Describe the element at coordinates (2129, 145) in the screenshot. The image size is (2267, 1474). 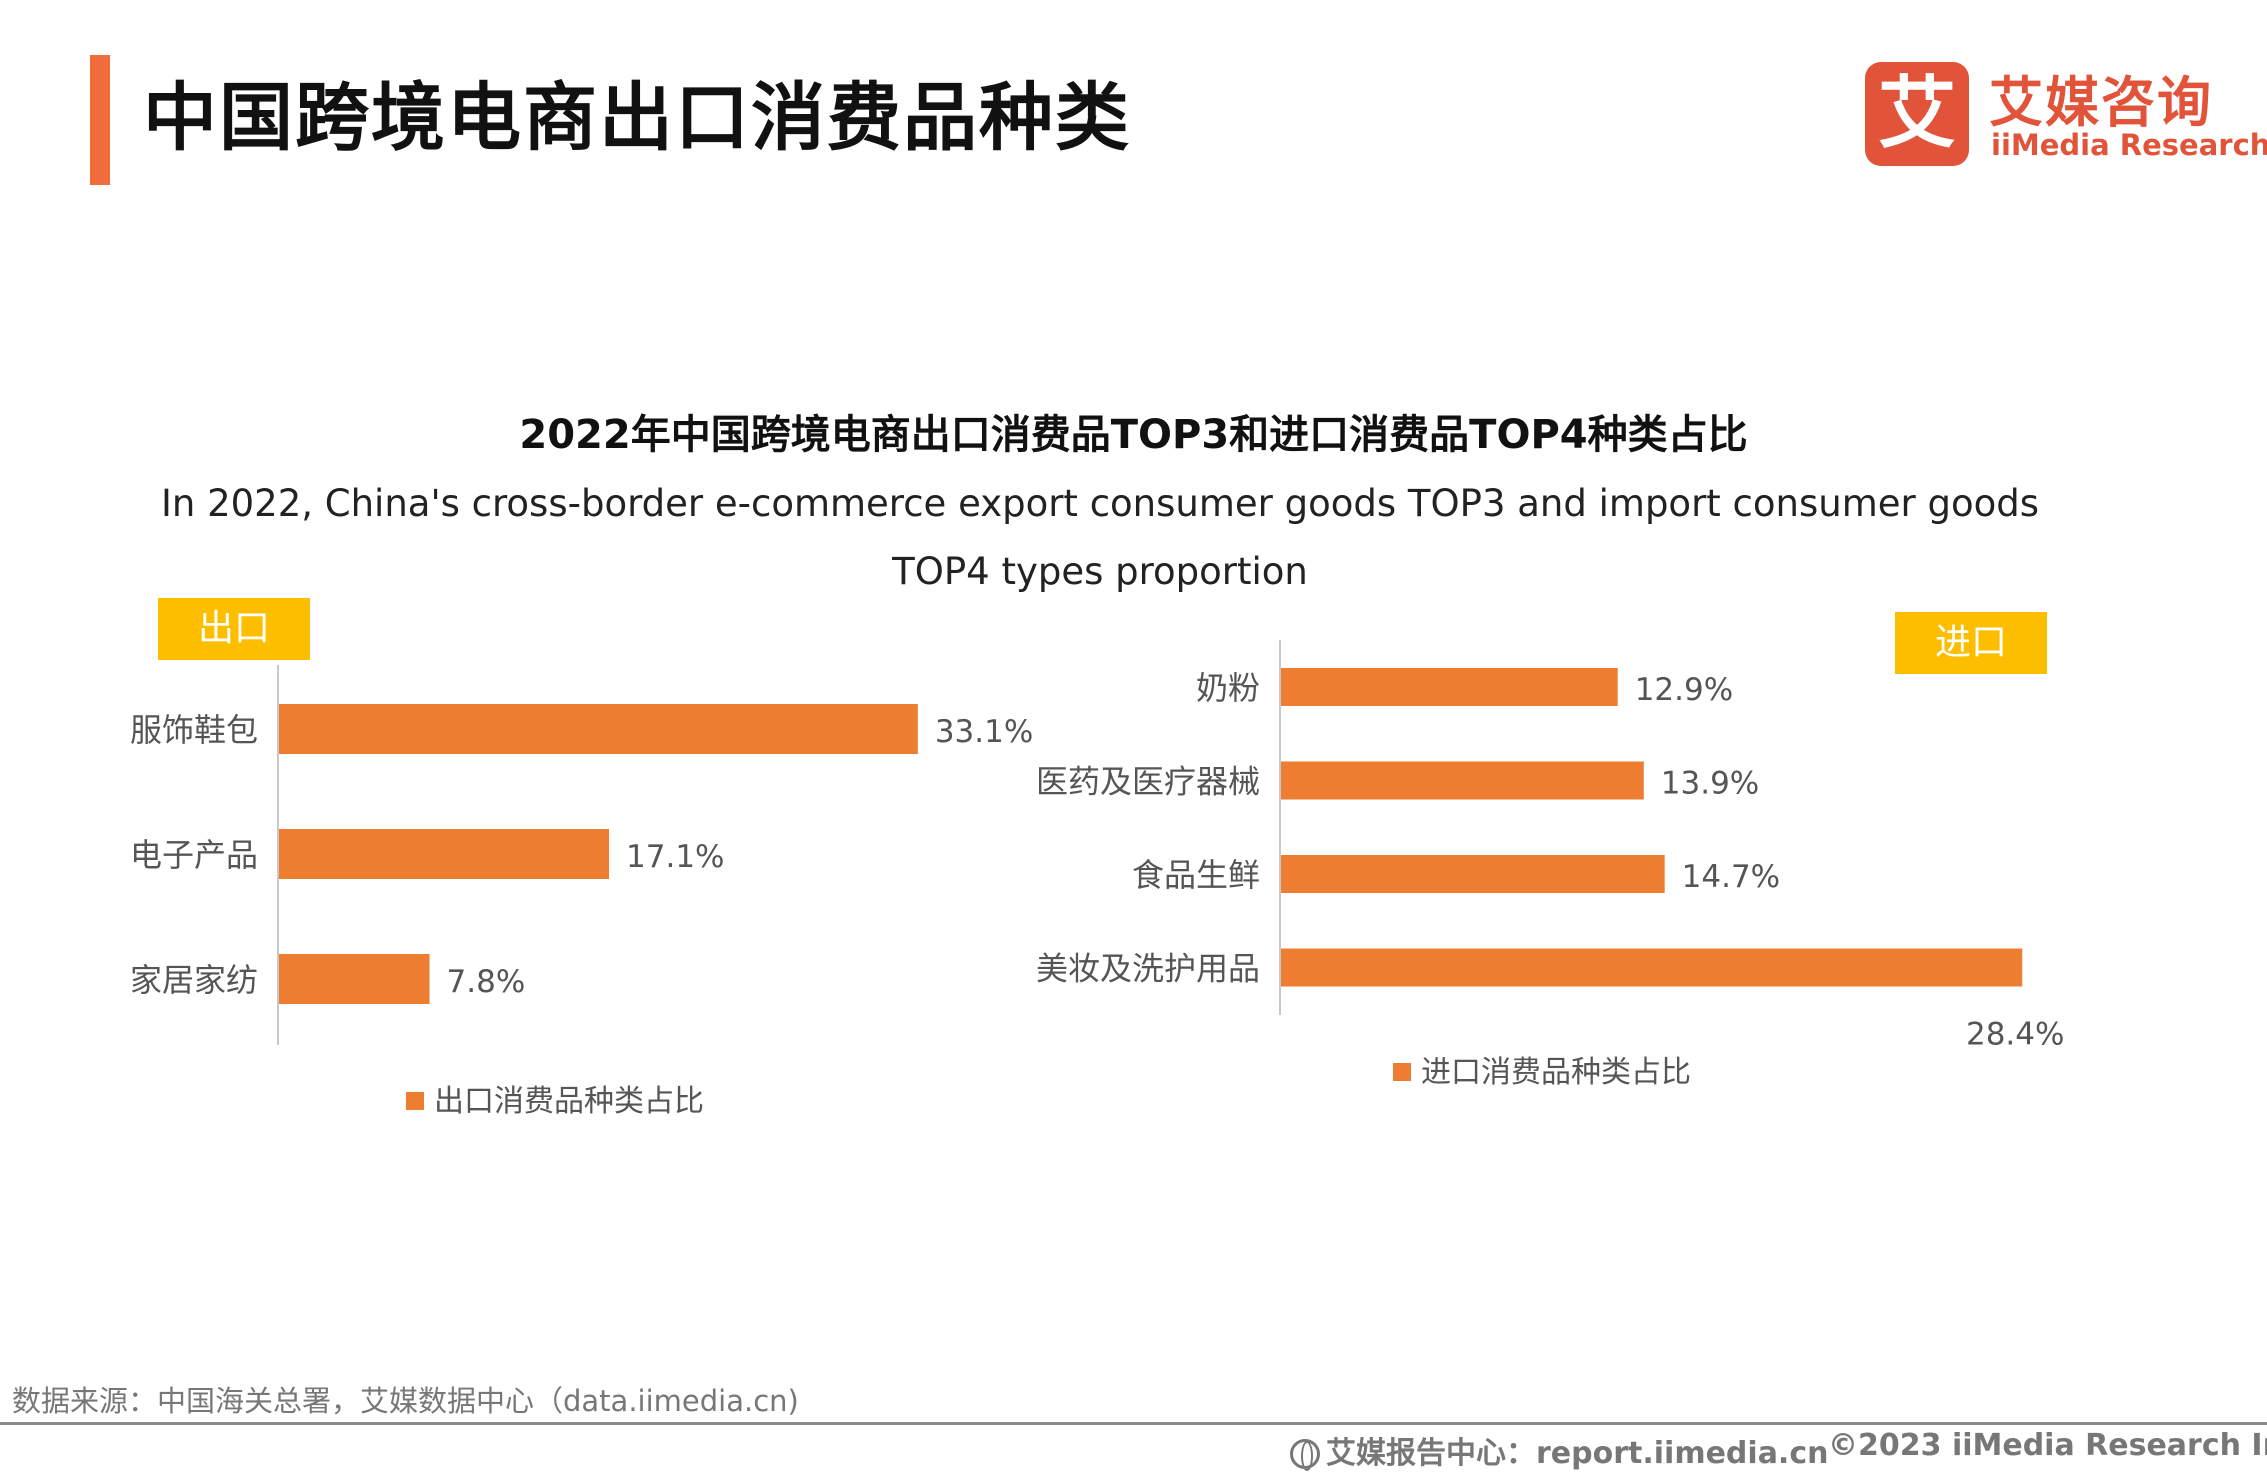
I see `logo-english-name: iiMedia Research` at that location.